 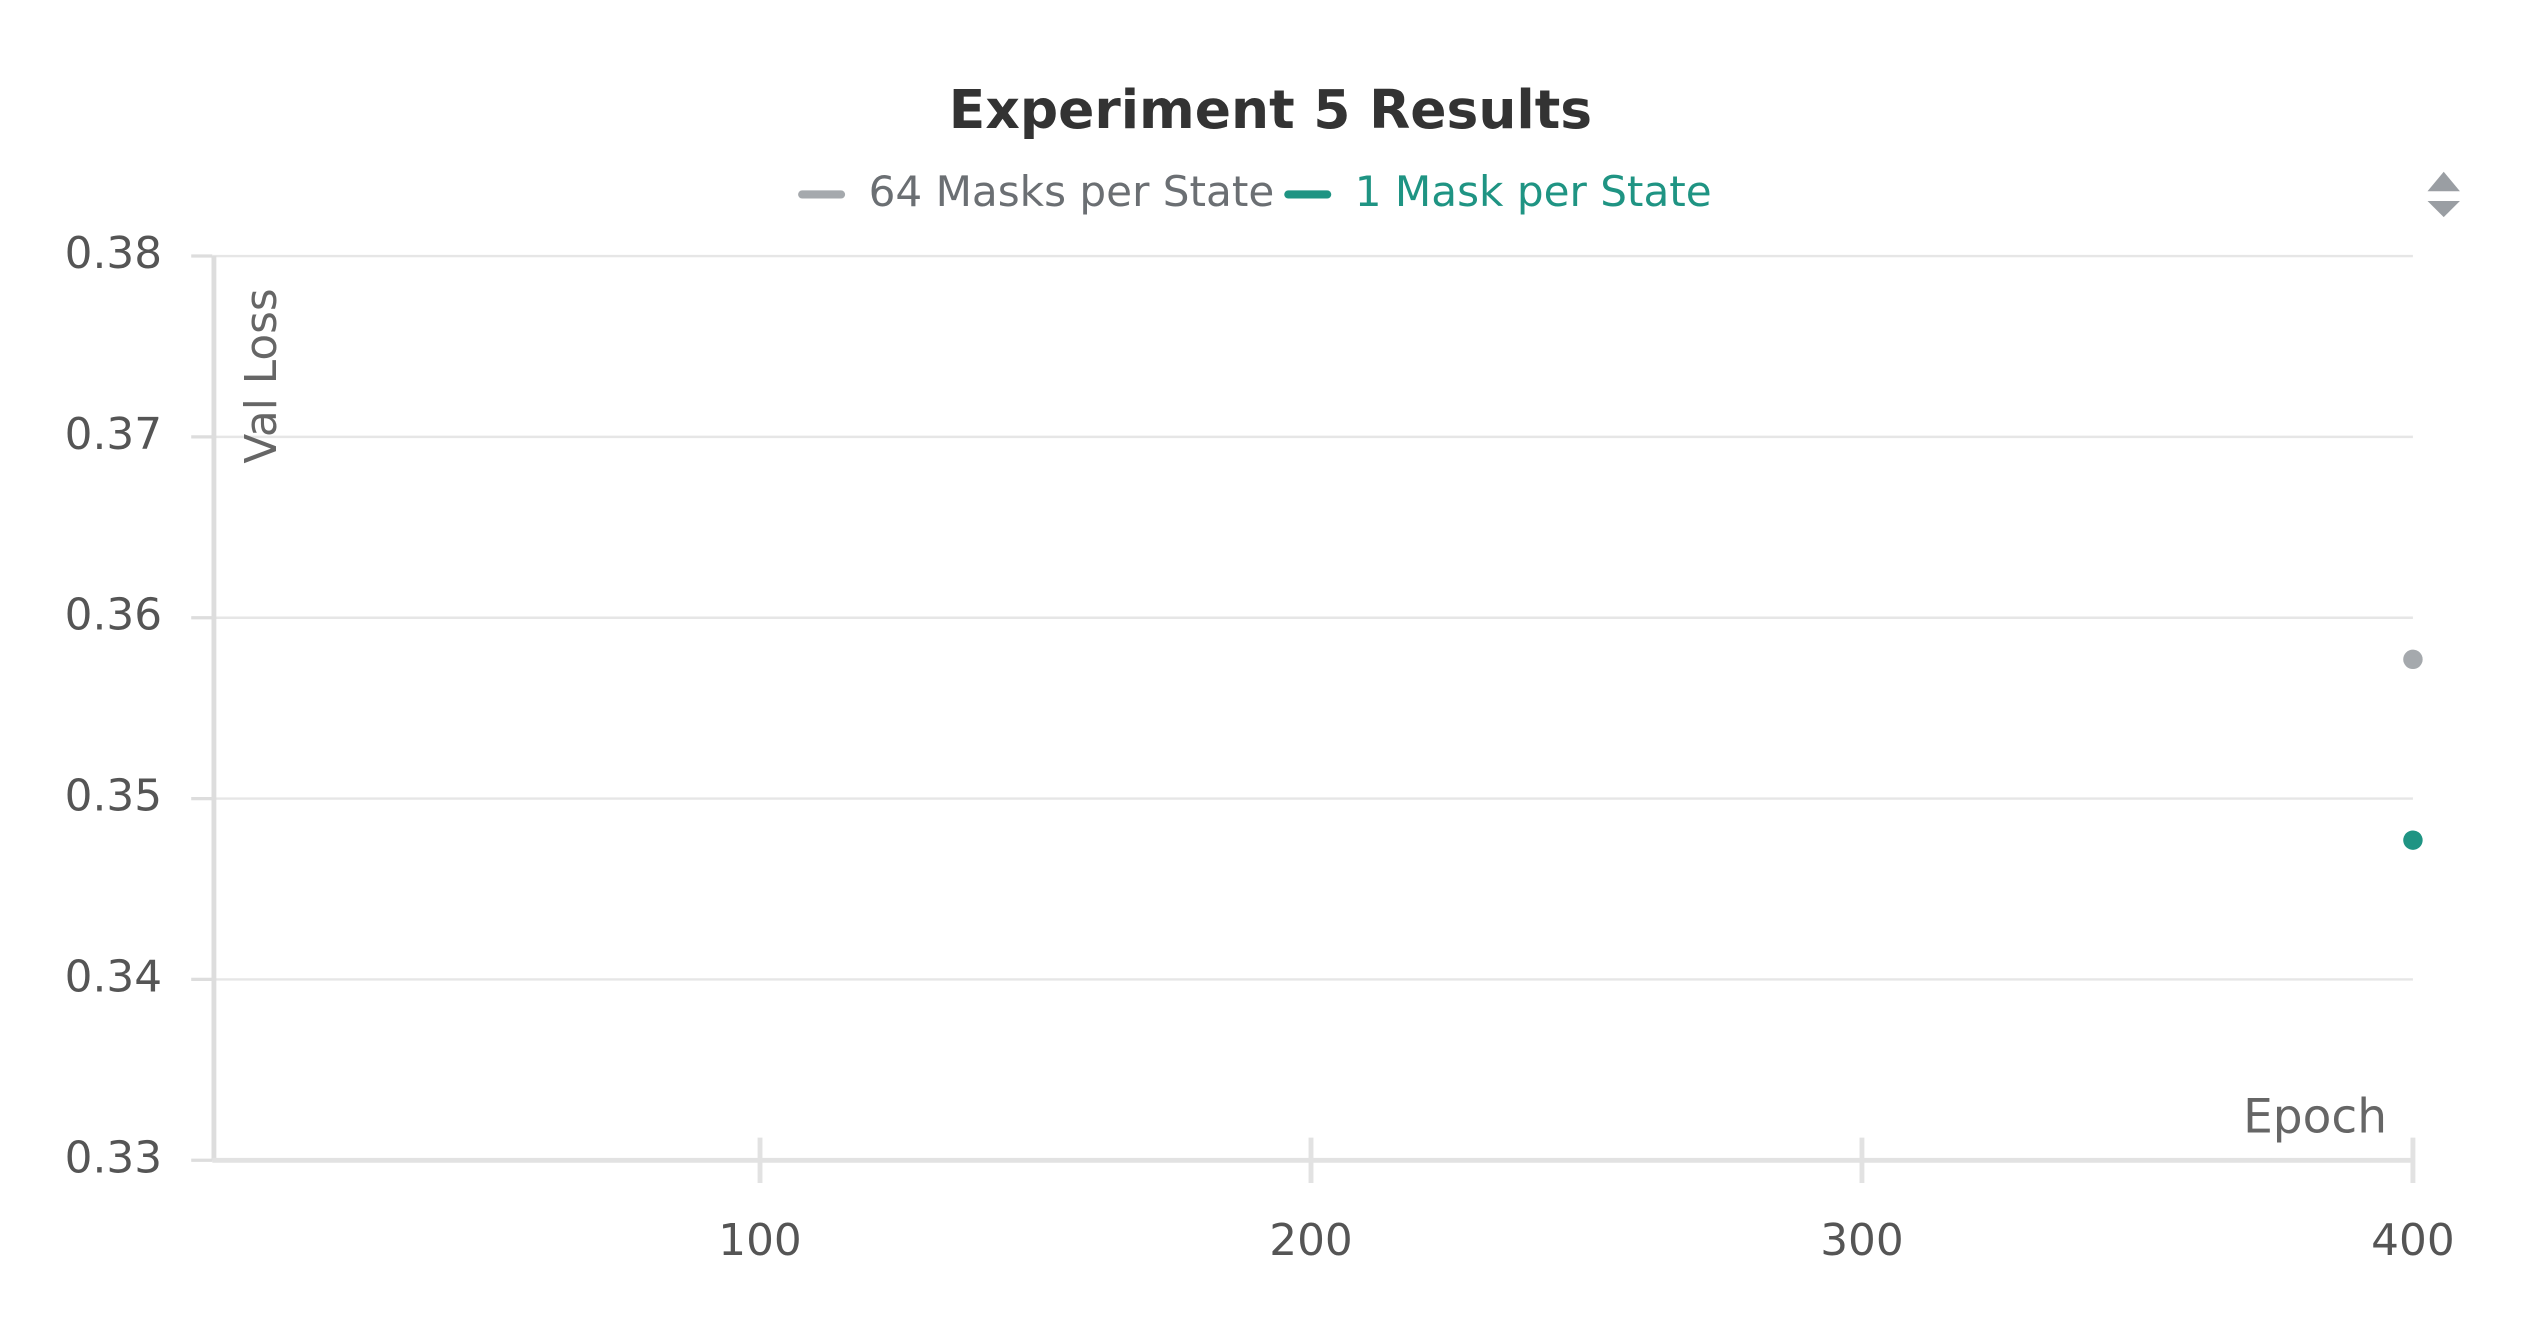 I want to click on x-tick-label: 200, so click(x=1311, y=1240).